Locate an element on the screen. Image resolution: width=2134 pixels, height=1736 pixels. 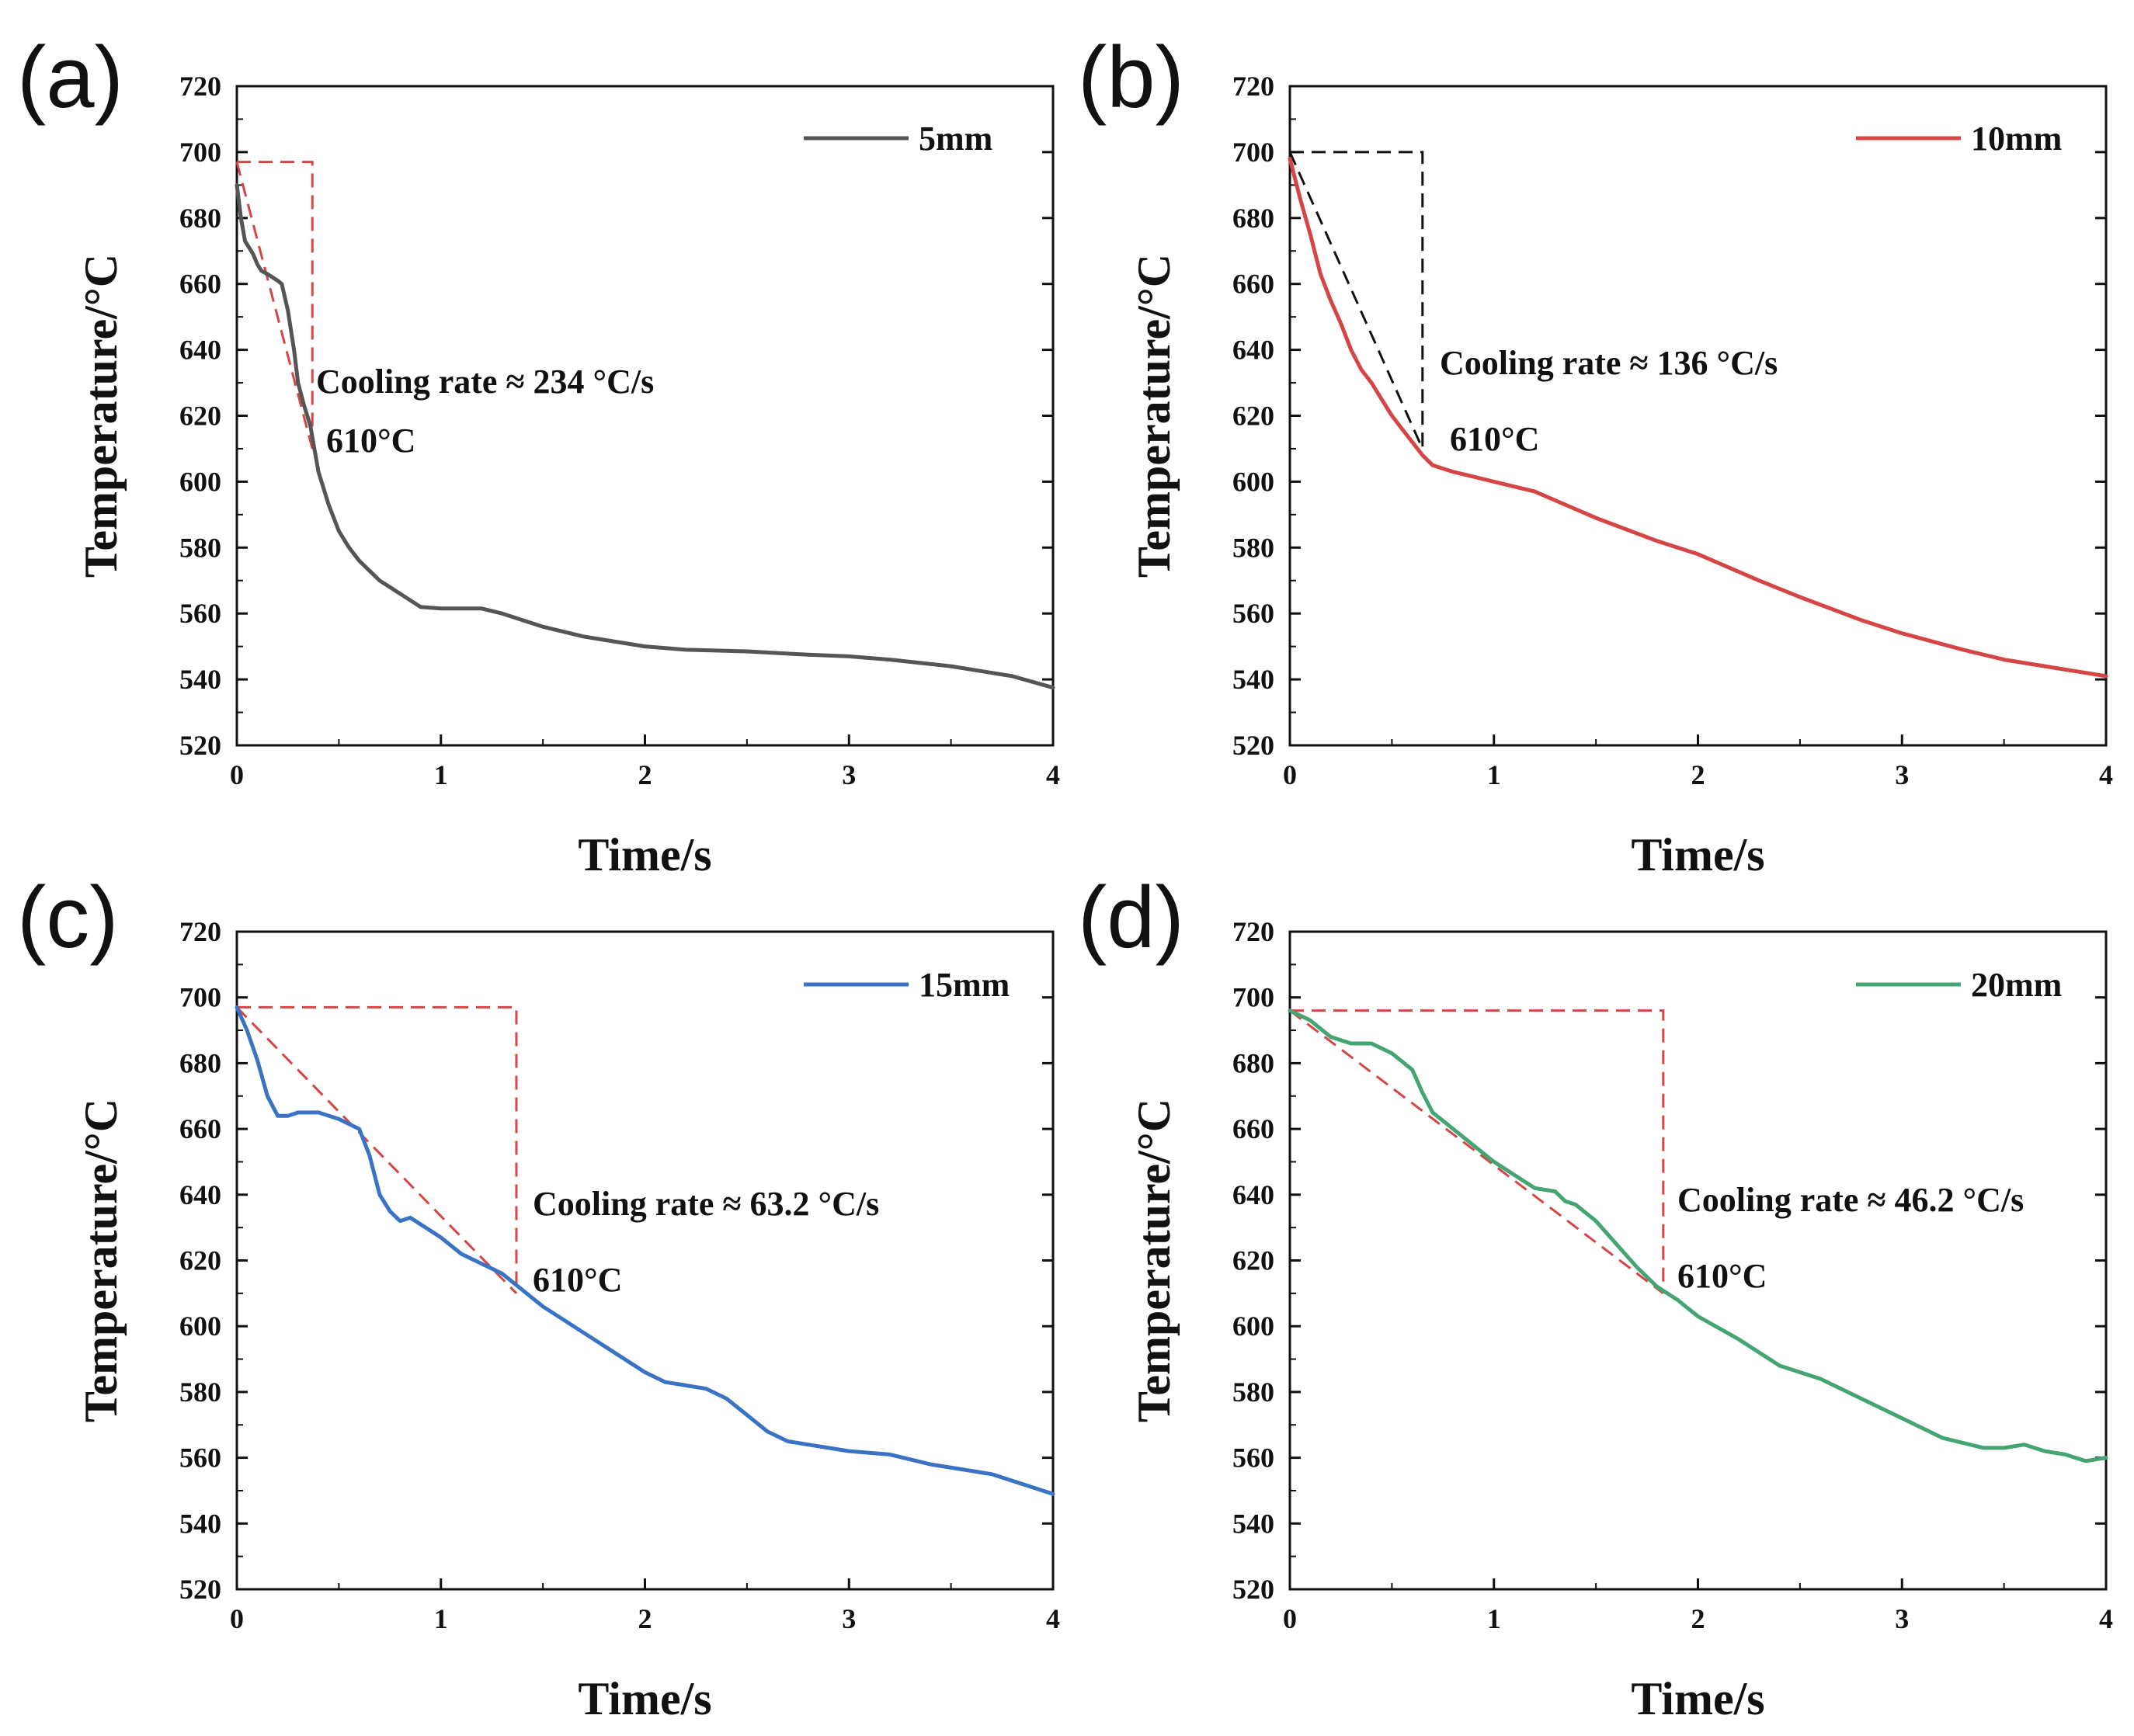
panel-letter: (b) is located at coordinates (1131, 77).